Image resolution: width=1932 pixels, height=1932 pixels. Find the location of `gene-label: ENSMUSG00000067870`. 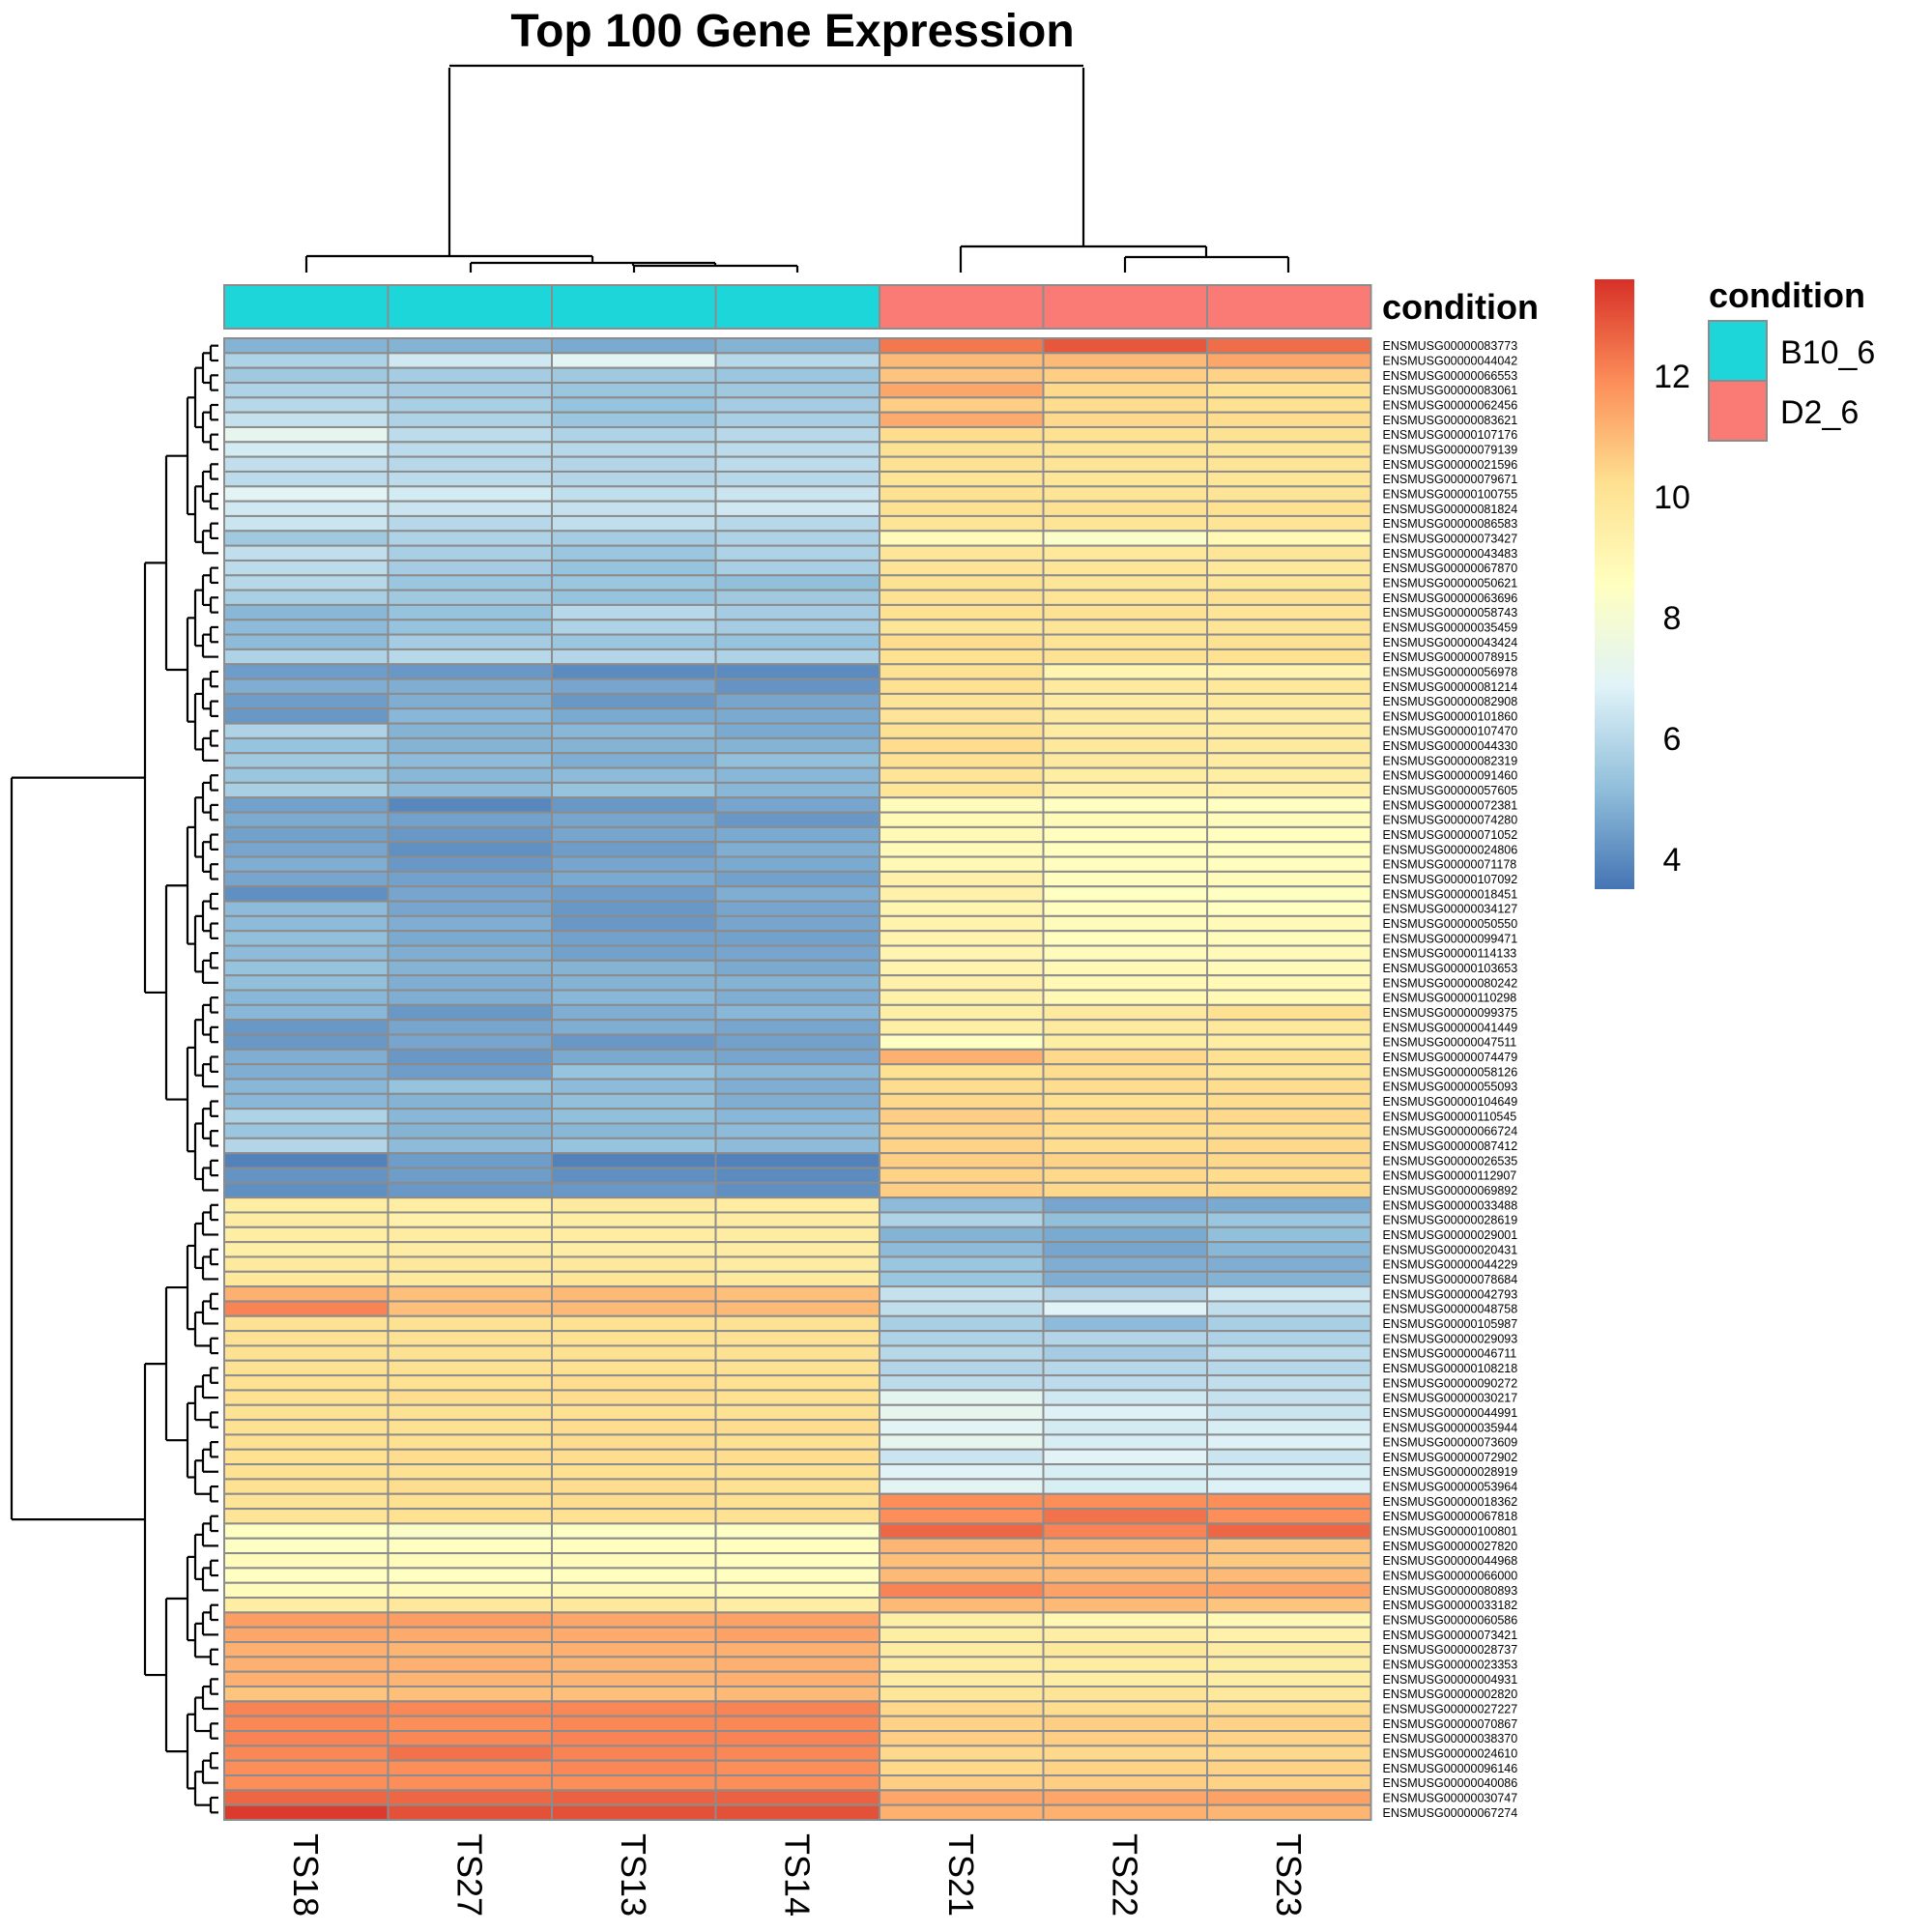

gene-label: ENSMUSG00000067870 is located at coordinates (1450, 568).